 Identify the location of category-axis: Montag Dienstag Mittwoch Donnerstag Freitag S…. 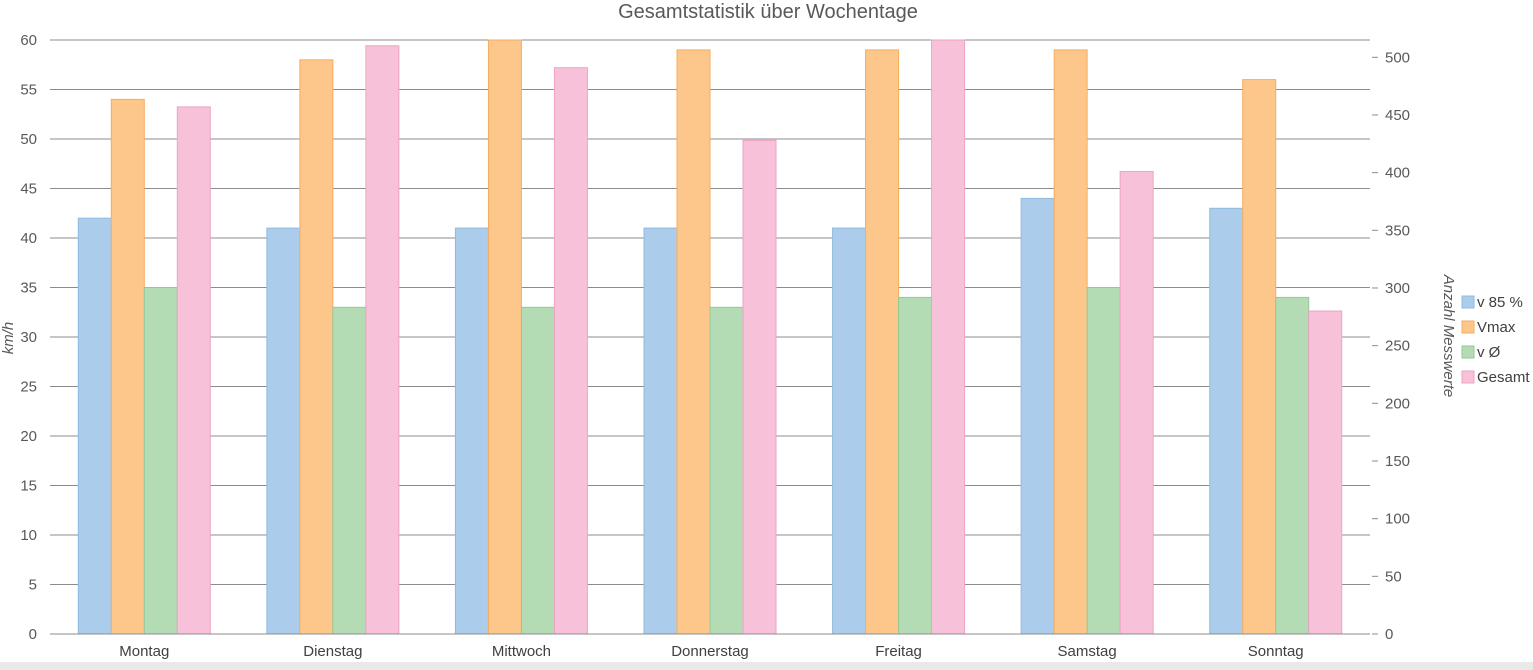
(710, 646).